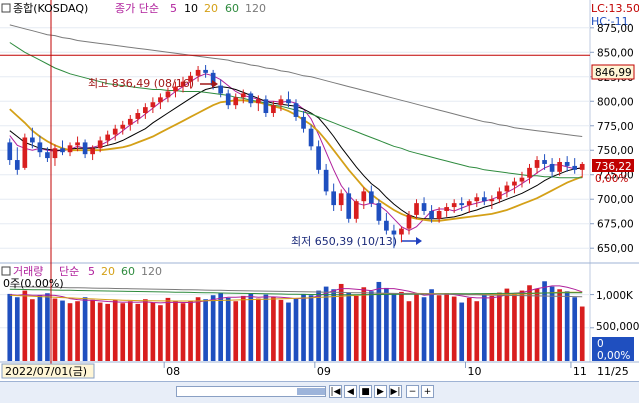  Describe the element at coordinates (614, 190) in the screenshot. I see `y-axis-area` at that location.